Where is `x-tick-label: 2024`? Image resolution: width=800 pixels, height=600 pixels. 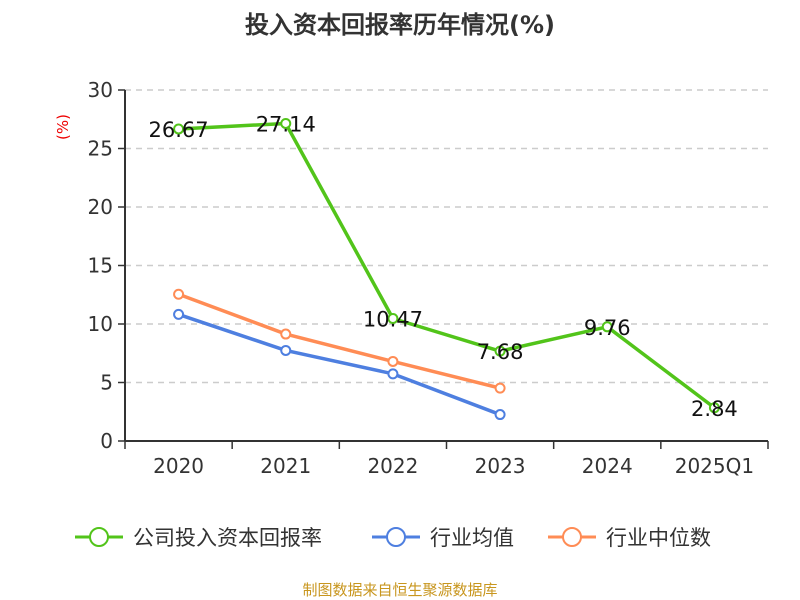 x-tick-label: 2024 is located at coordinates (607, 466).